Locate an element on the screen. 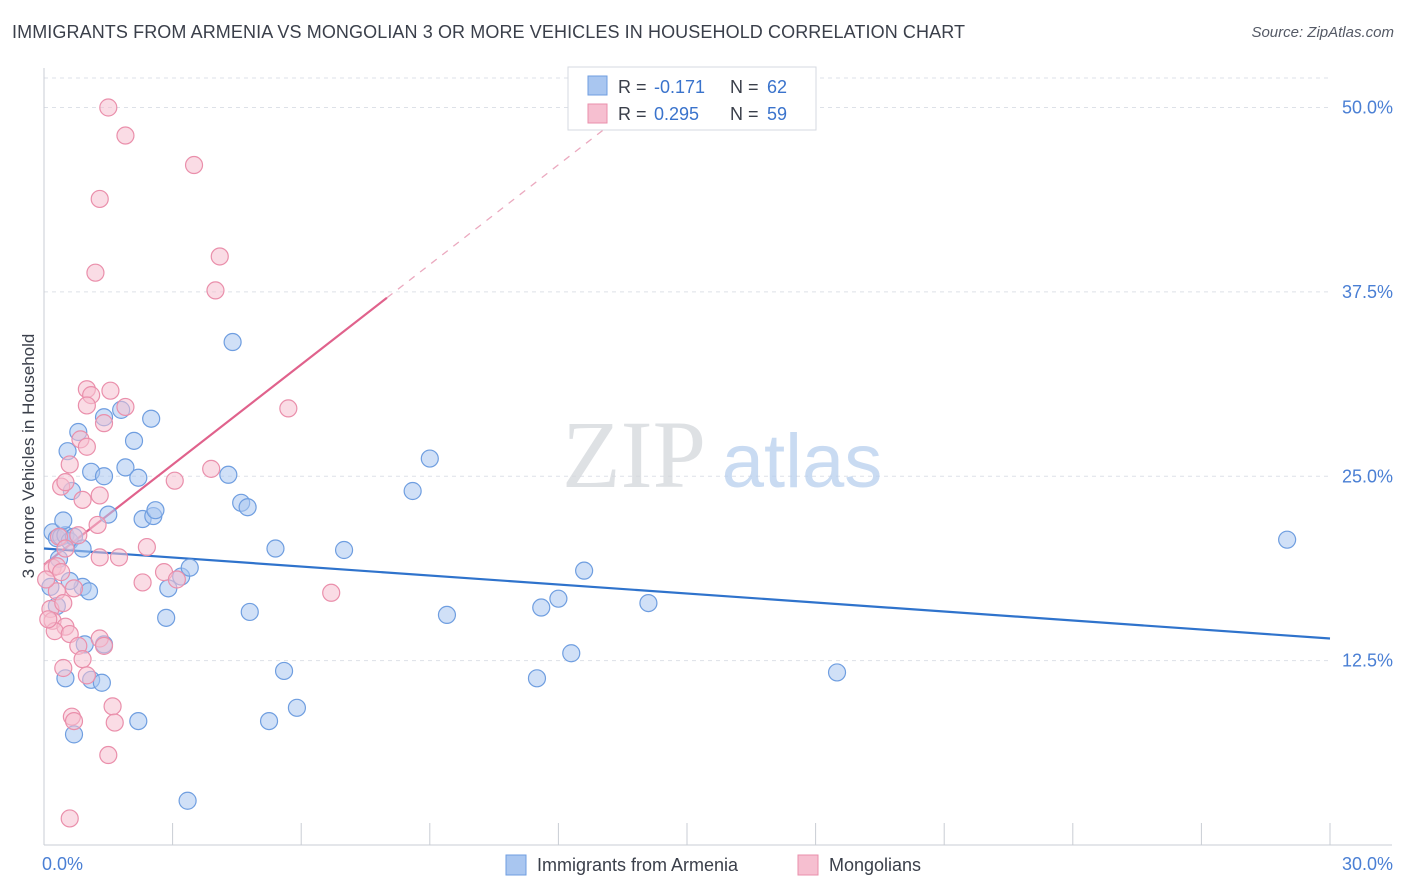 The width and height of the screenshot is (1406, 892). legend-swatch-mongolians is located at coordinates (597, 113).